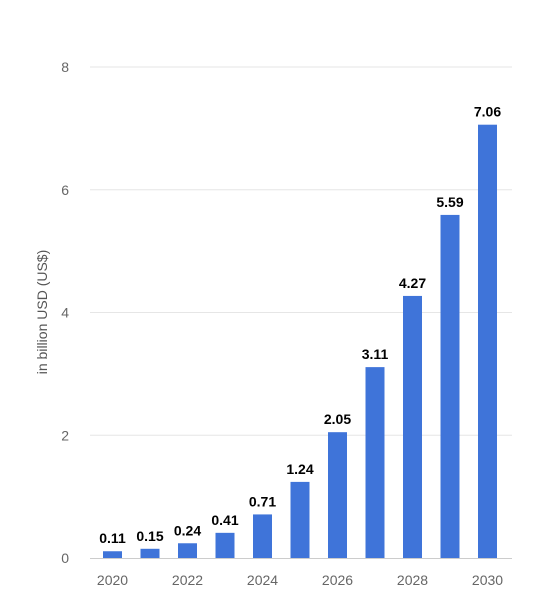  I want to click on bar-2028, so click(412, 426).